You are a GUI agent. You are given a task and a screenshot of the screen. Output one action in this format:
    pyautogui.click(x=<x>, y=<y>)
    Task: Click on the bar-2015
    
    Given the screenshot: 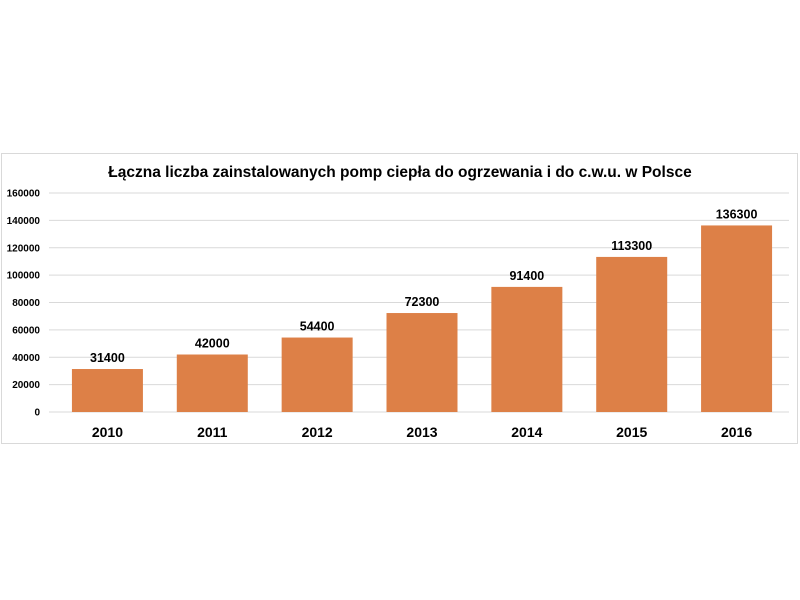 What is the action you would take?
    pyautogui.click(x=632, y=334)
    